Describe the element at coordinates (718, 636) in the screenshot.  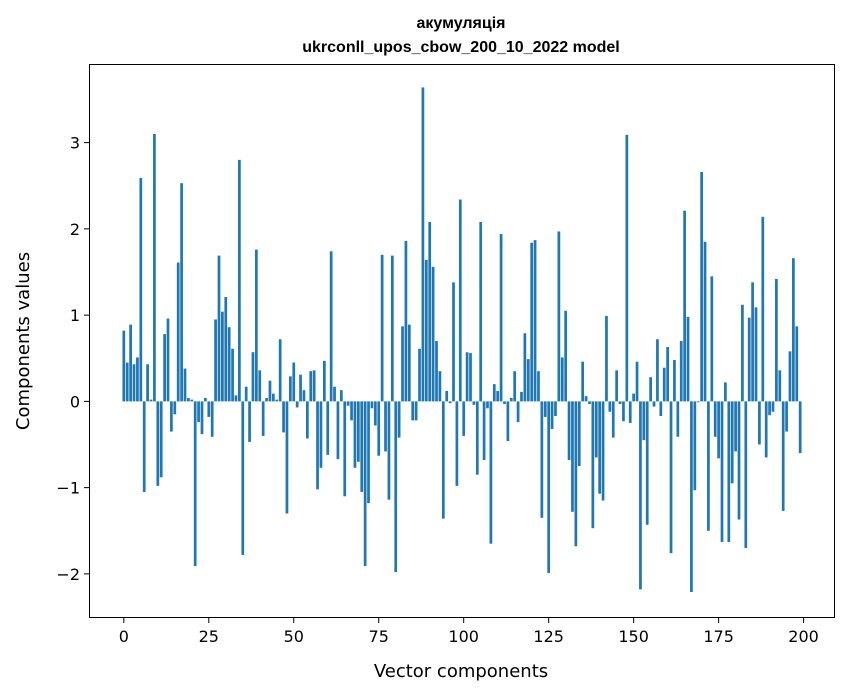
I see `x-tick-label: 175` at that location.